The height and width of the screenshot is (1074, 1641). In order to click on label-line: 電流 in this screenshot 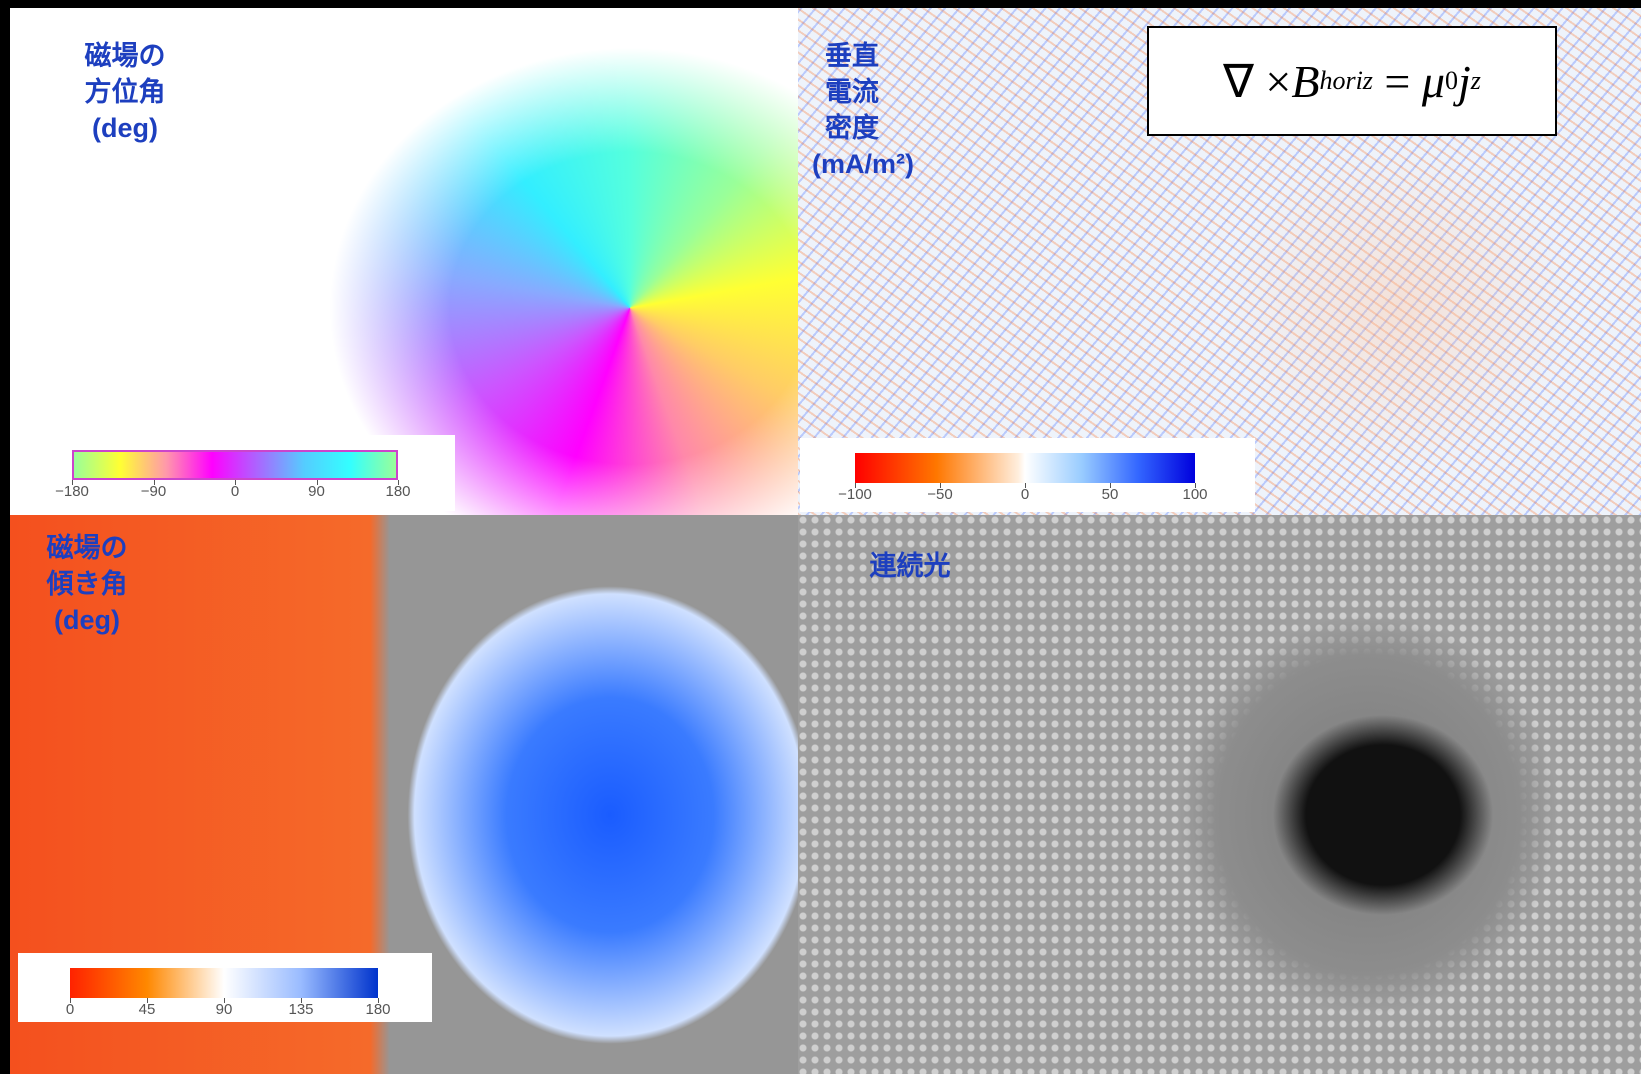, I will do `click(852, 92)`.